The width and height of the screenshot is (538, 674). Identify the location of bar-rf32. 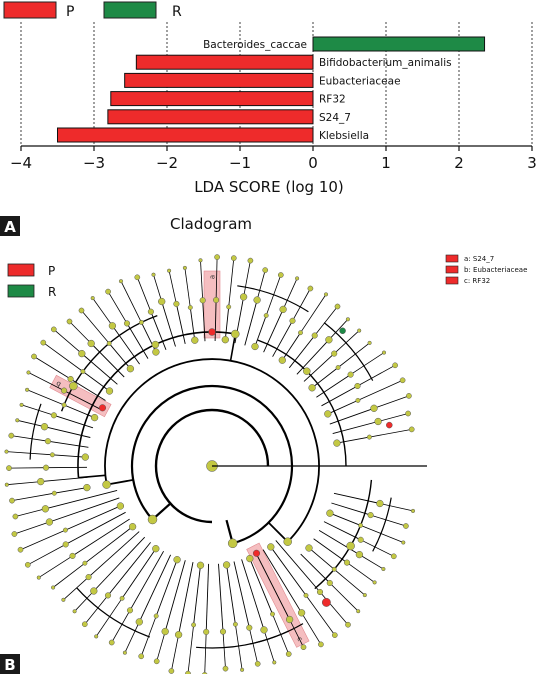
(212, 99).